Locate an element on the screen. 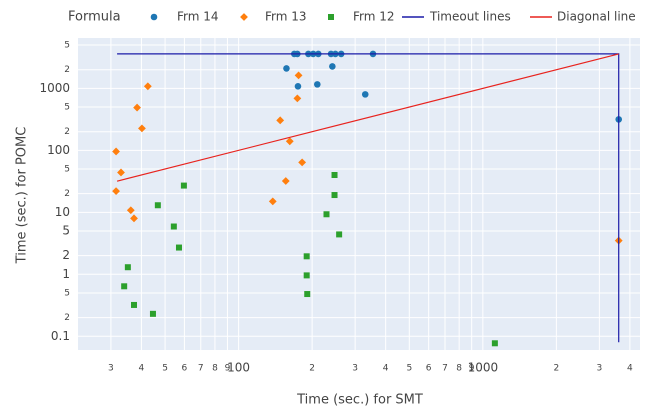 This screenshot has width=647, height=412. y-tick-label: 0.1 is located at coordinates (60, 336).